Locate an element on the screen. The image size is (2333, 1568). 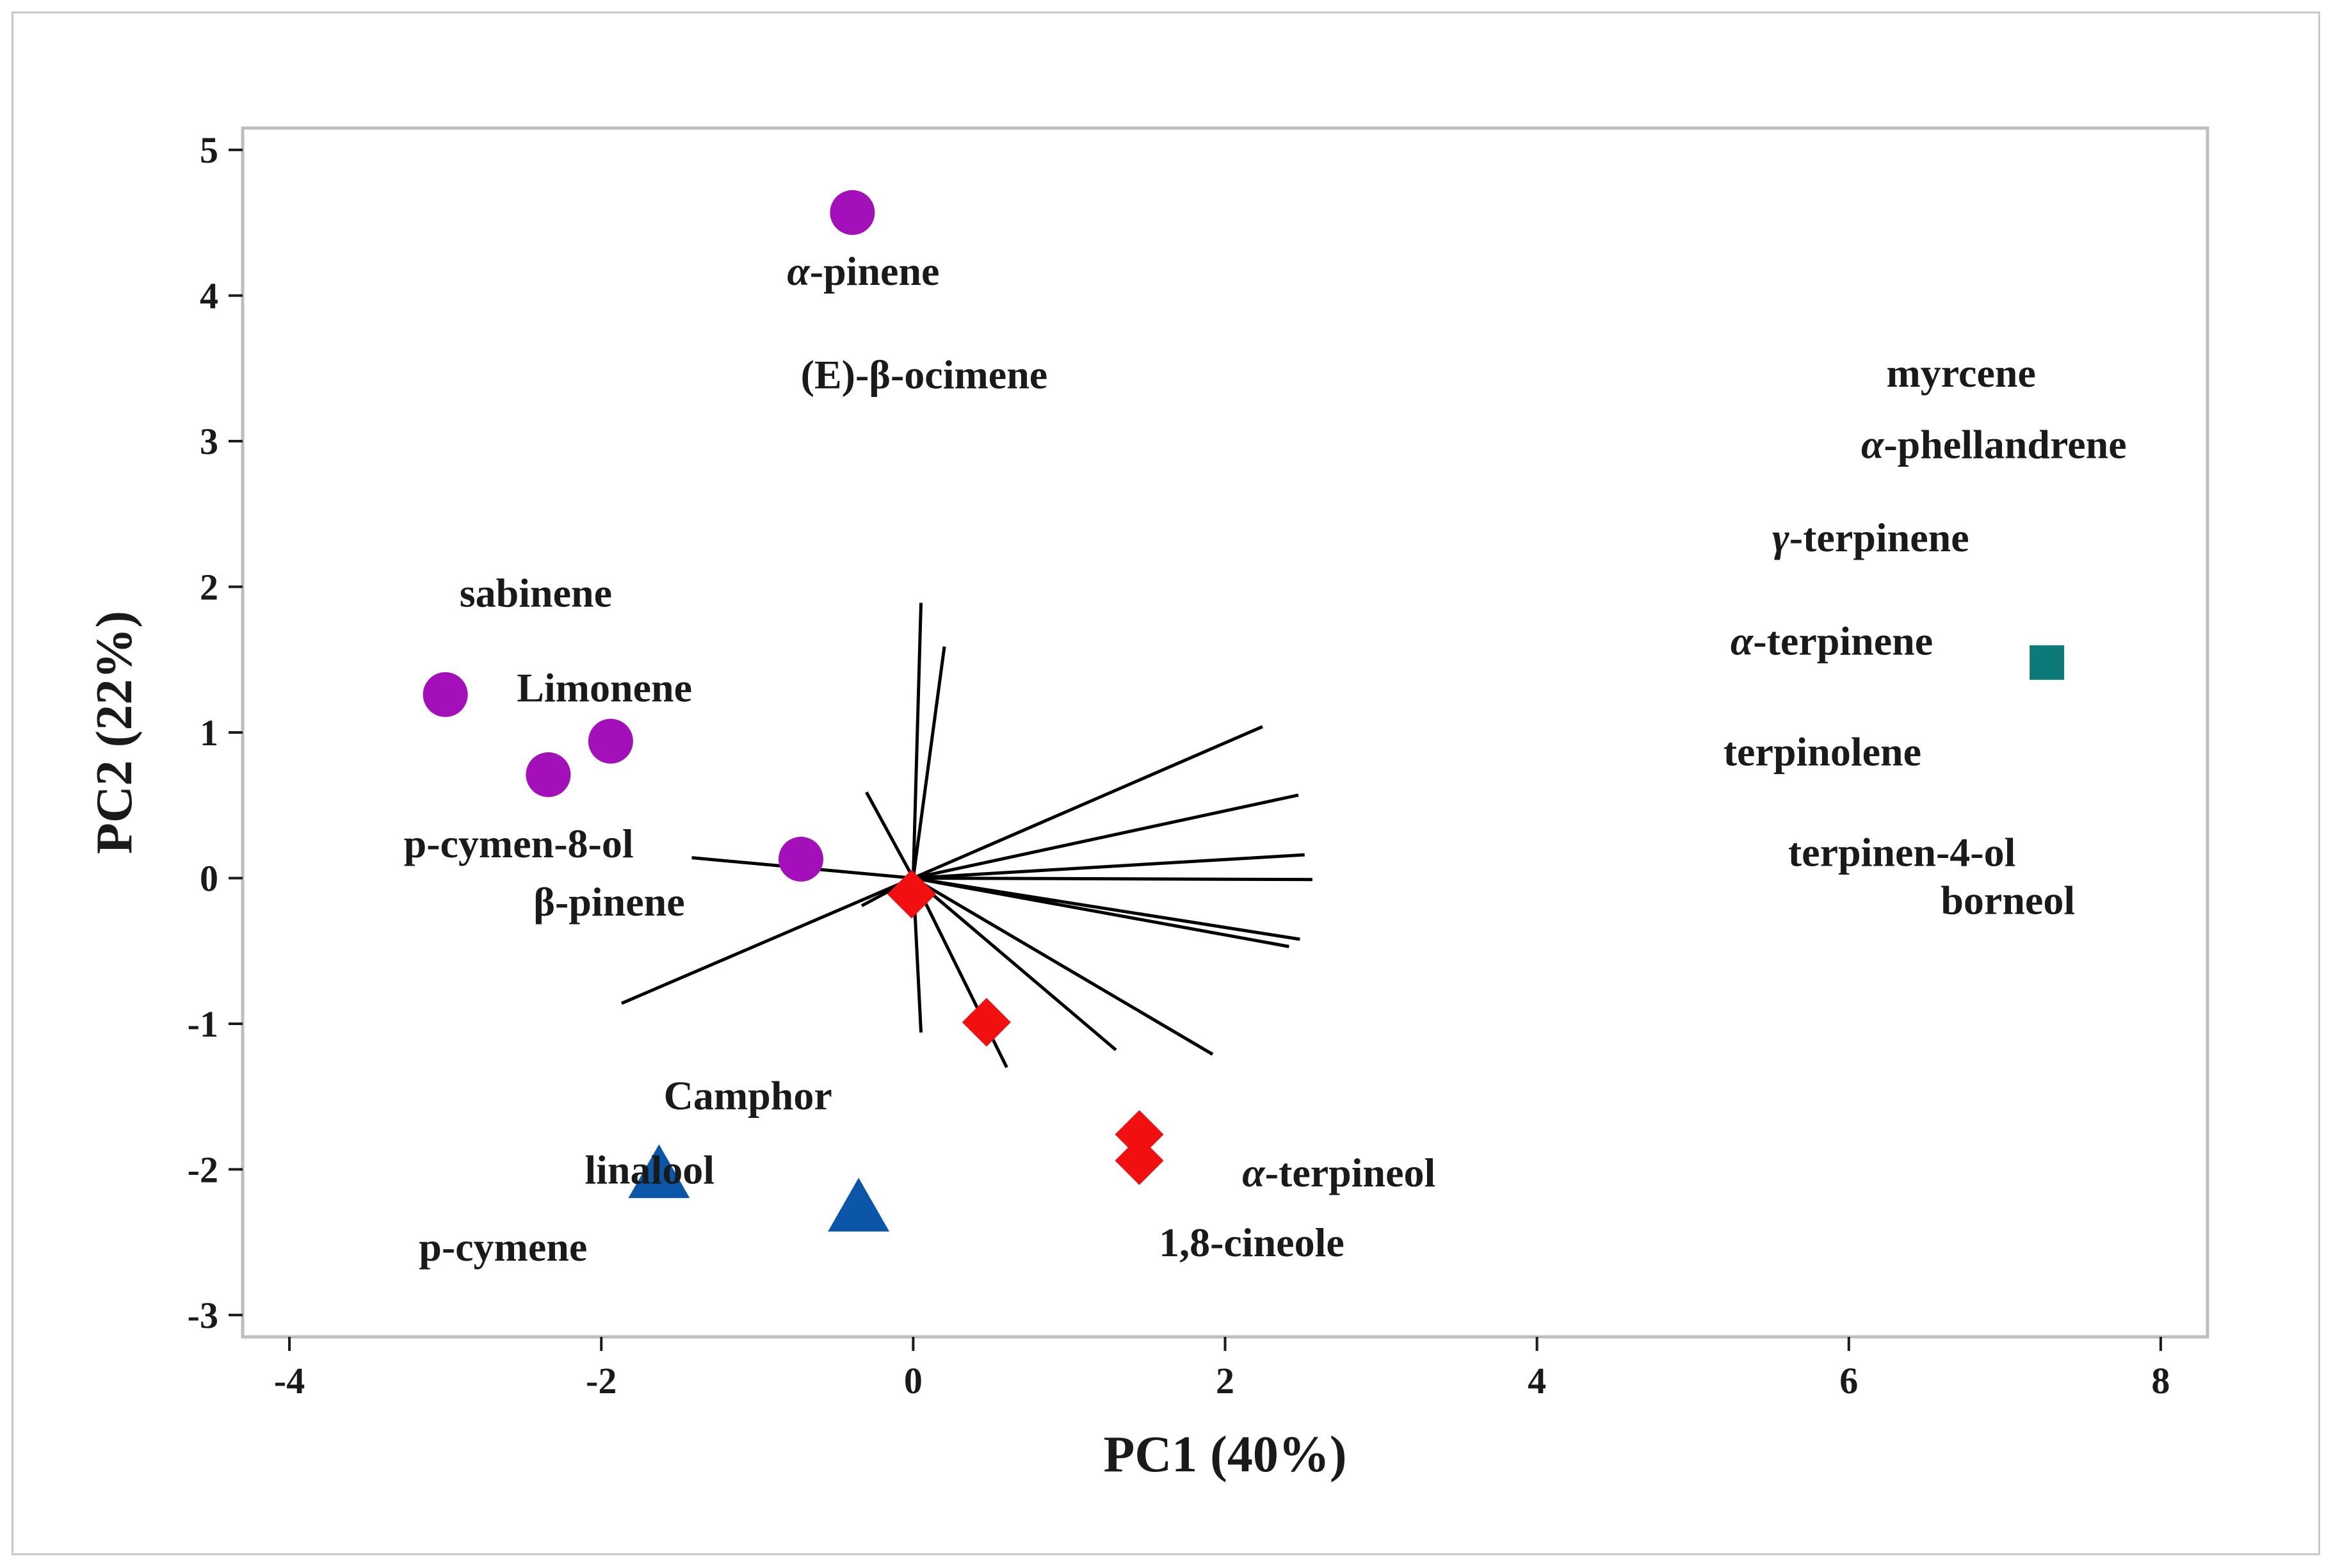
x-tick-label: -2 is located at coordinates (602, 1381).